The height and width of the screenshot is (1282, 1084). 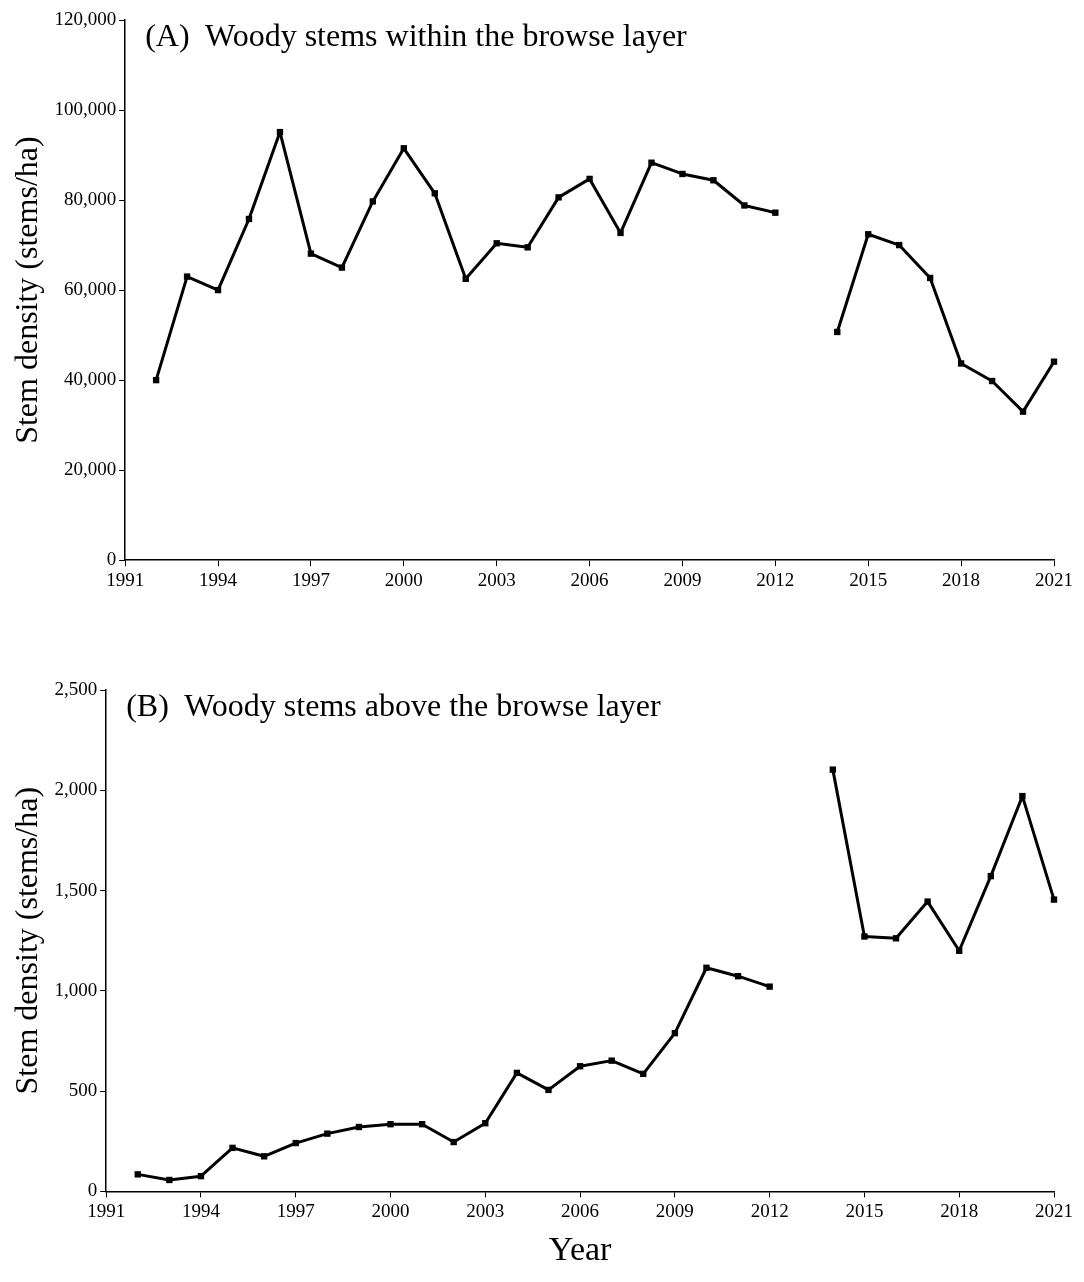 I want to click on y-tick-label: 500, so click(x=83, y=1090).